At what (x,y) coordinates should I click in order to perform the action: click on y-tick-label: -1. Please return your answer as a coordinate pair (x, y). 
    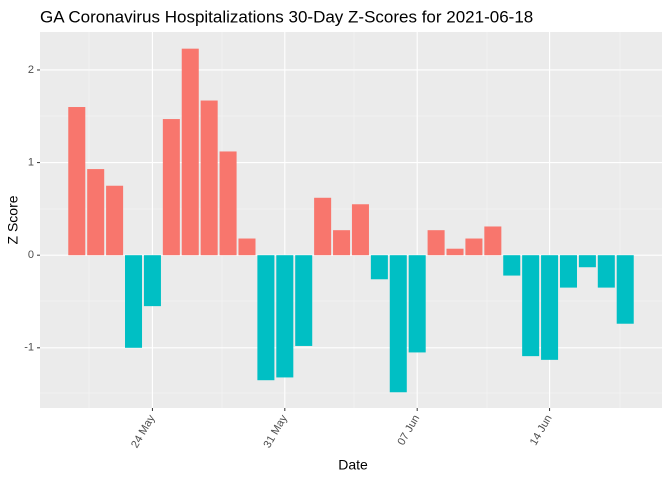
    Looking at the image, I should click on (29, 348).